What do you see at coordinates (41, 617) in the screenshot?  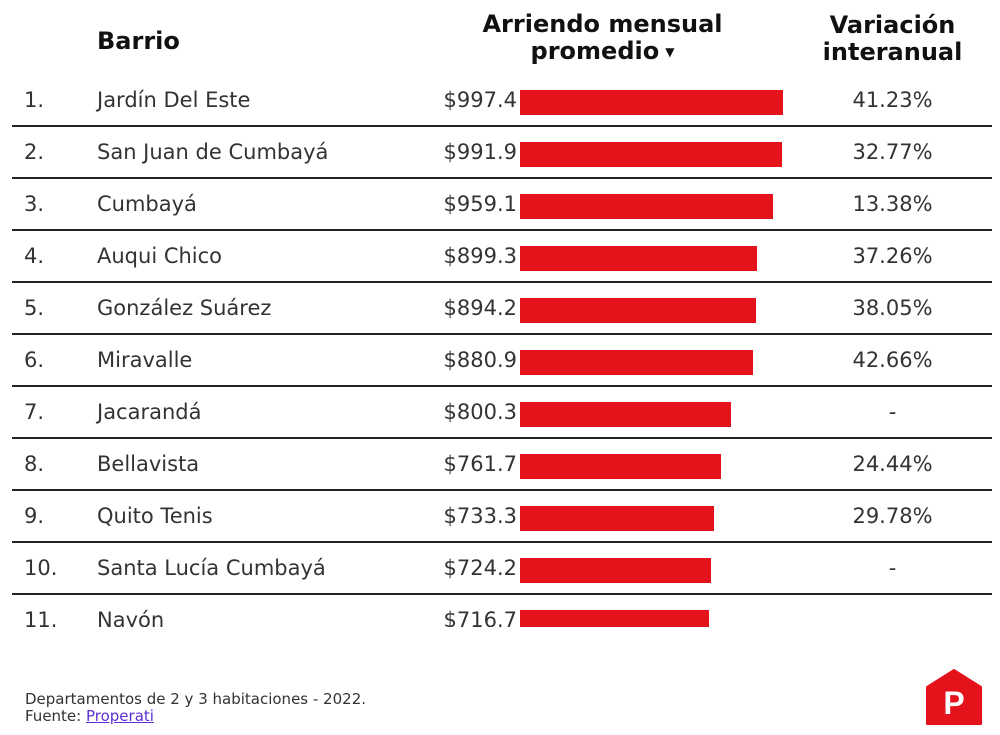 I see `row-rank: 11.` at bounding box center [41, 617].